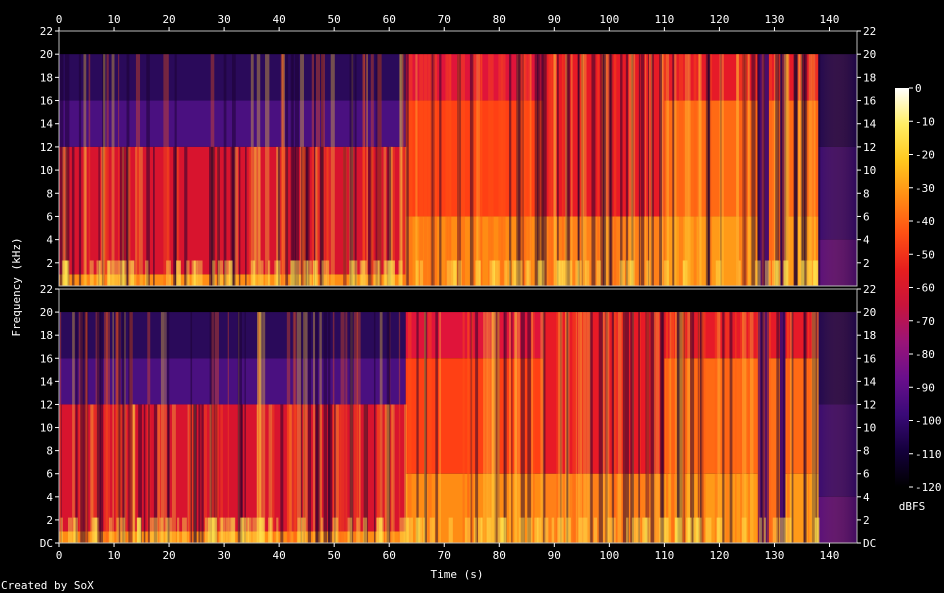 The image size is (944, 593). I want to click on x-tick-bottom: 80, so click(499, 555).